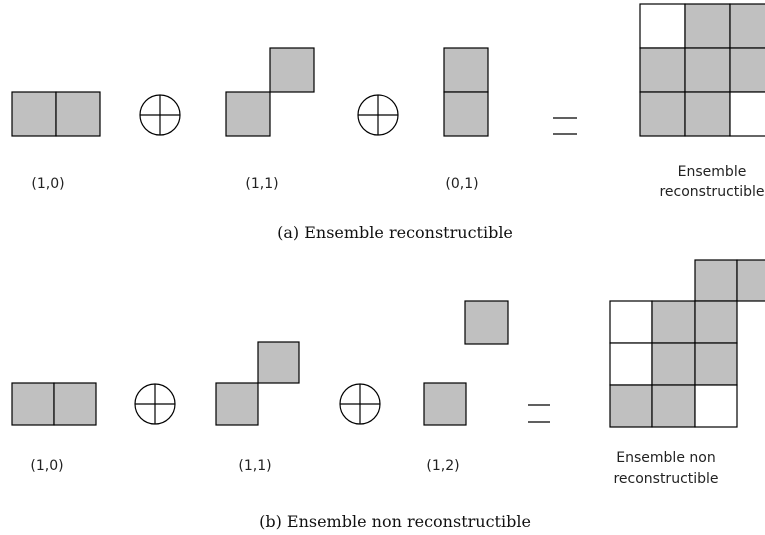  Describe the element at coordinates (395, 521) in the screenshot. I see `caption: (b) Ensemble non reconstructible` at that location.